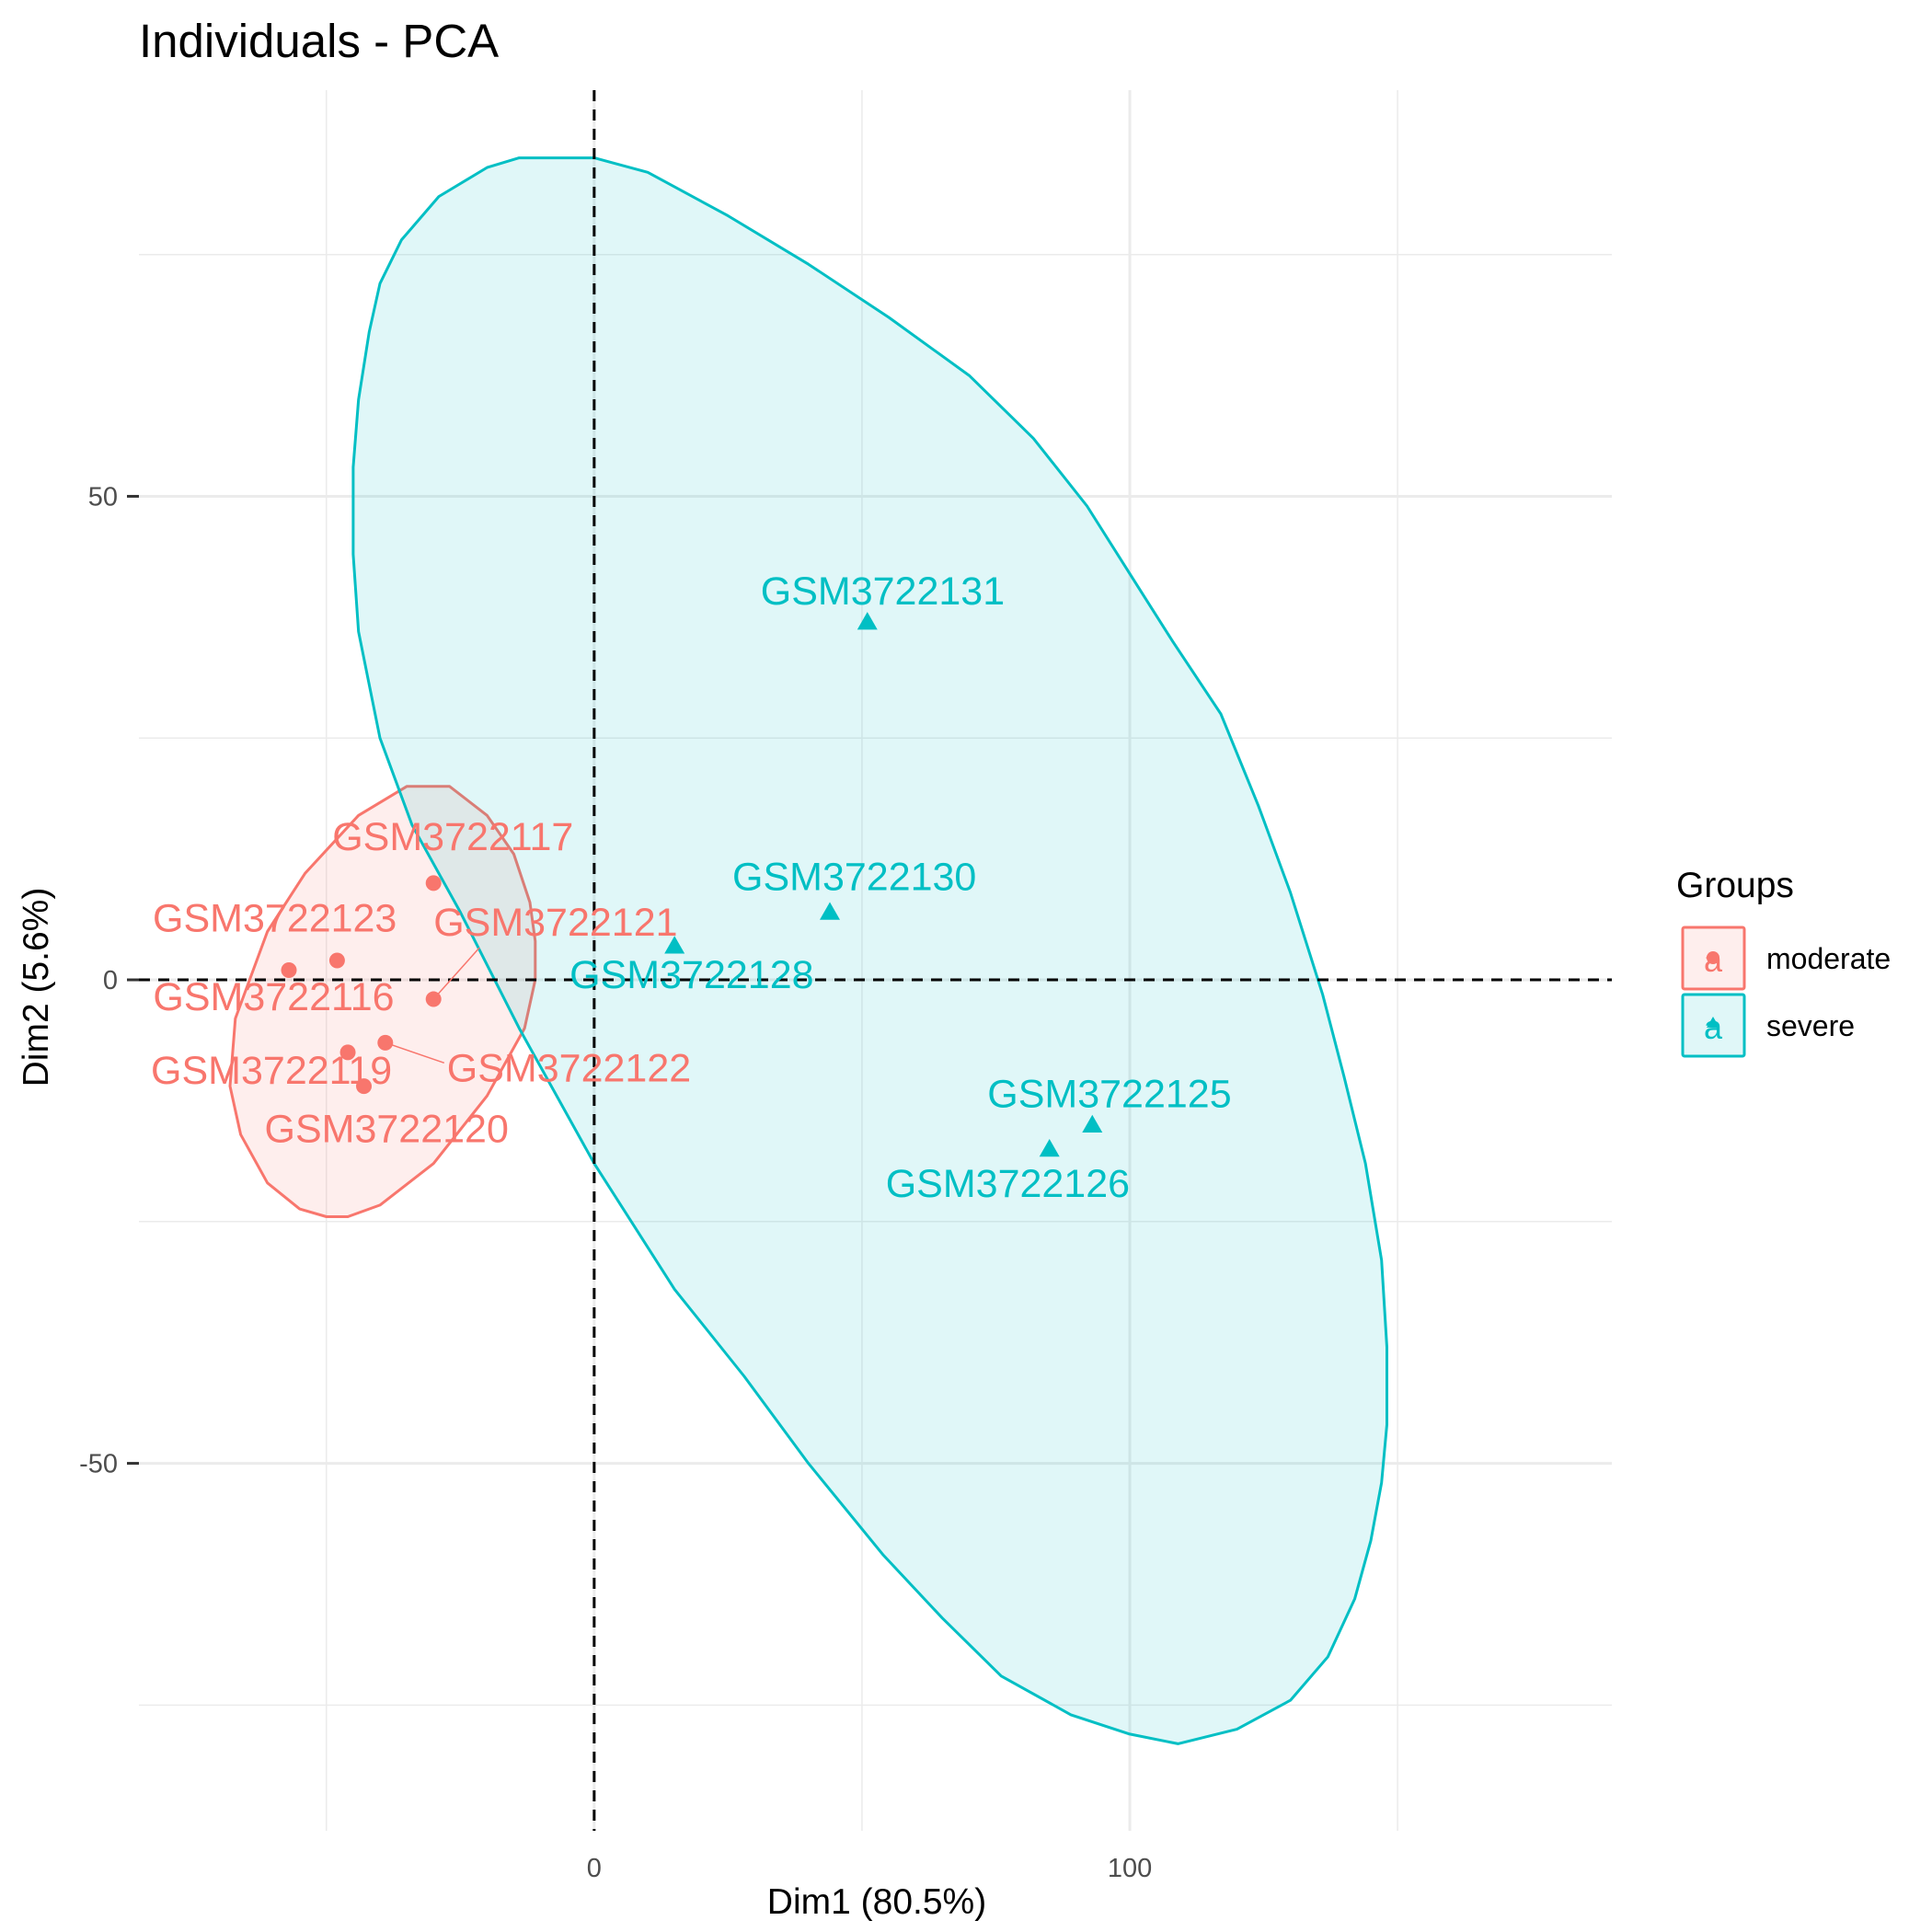 The height and width of the screenshot is (1932, 1932). What do you see at coordinates (319, 41) in the screenshot?
I see `chart-title: Individuals - PCA` at bounding box center [319, 41].